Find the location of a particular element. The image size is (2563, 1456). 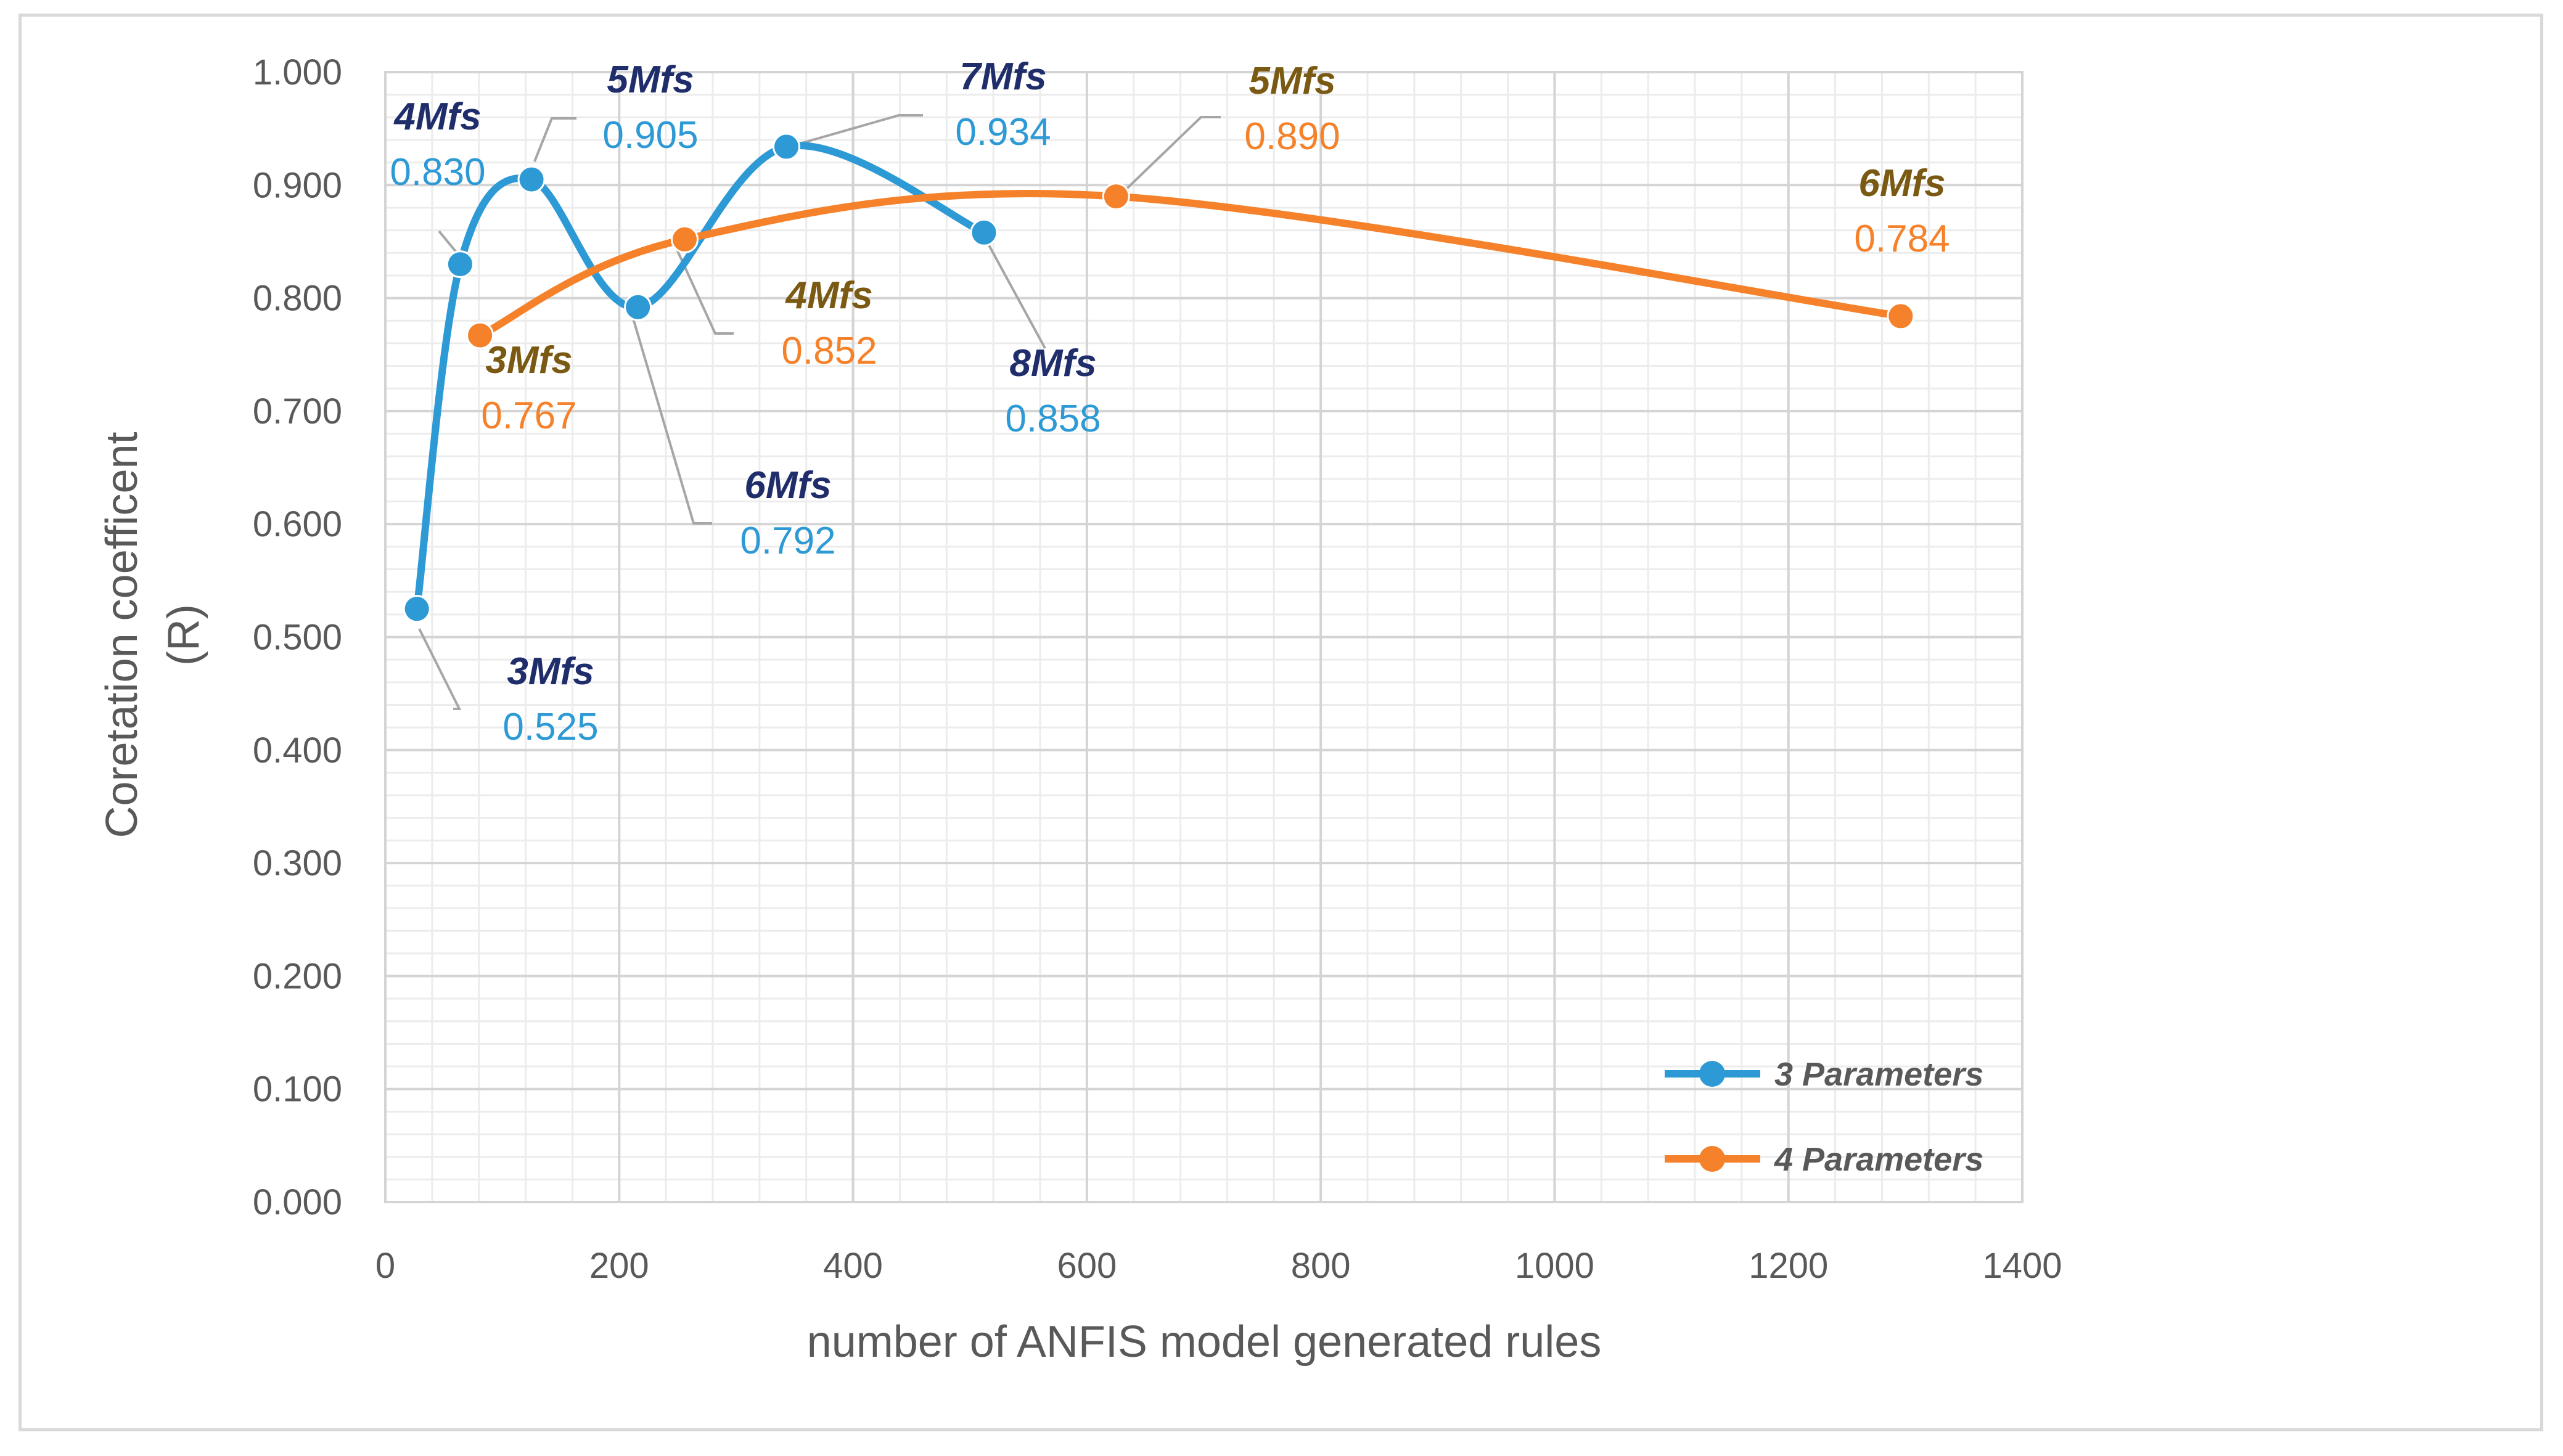

x-tick-label: 1200 is located at coordinates (1788, 1266).